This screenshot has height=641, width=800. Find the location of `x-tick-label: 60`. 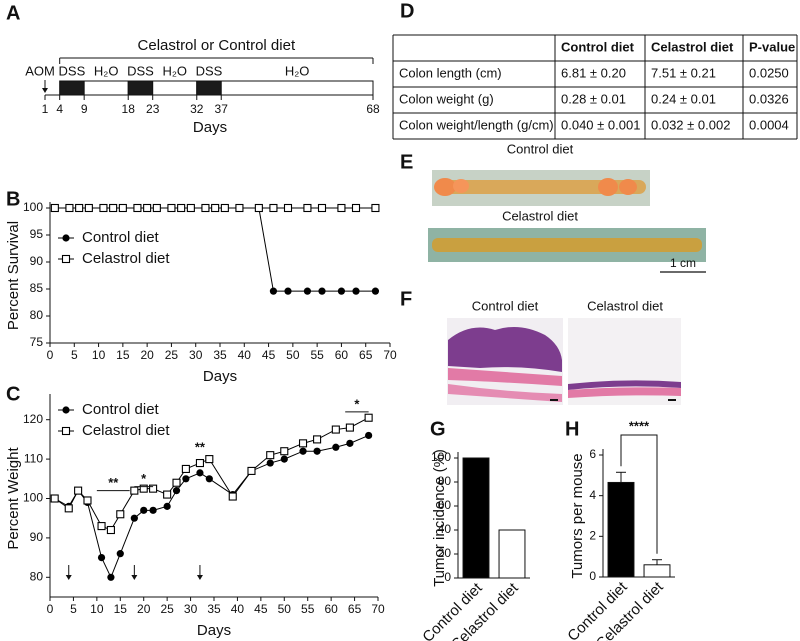

x-tick-label: 60 is located at coordinates (331, 609).